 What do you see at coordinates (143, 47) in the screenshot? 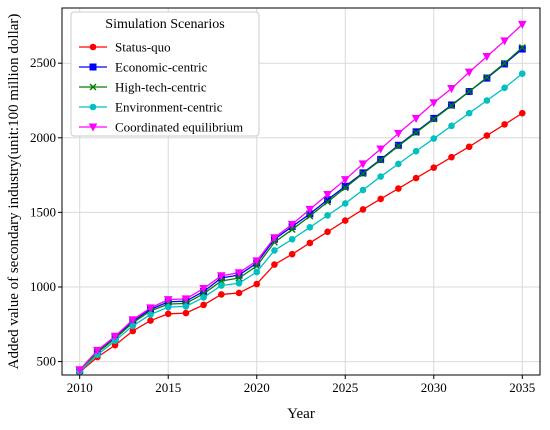
I see `legend-label: Status-quo` at bounding box center [143, 47].